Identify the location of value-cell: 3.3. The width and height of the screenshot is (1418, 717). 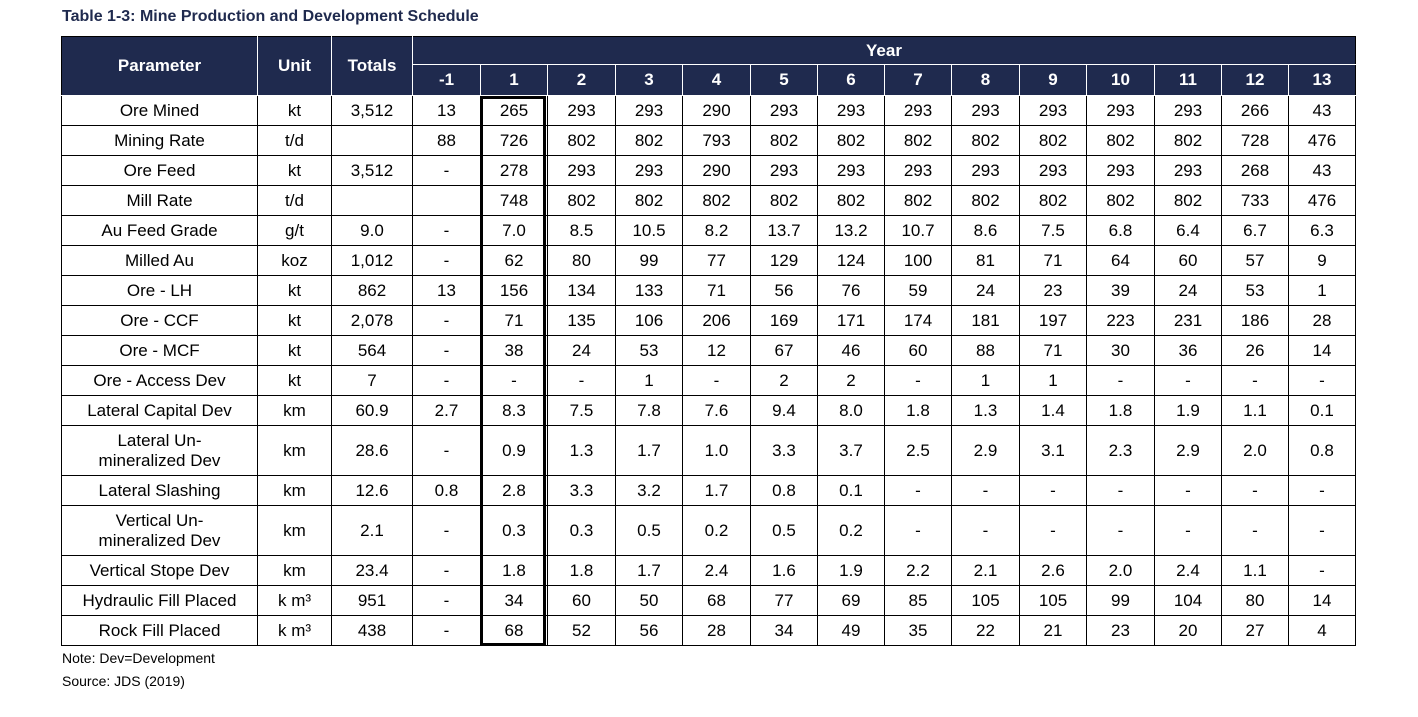
(784, 450).